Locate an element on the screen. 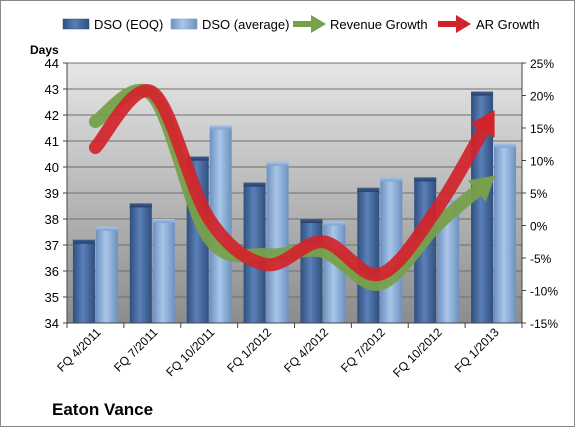 This screenshot has height=428, width=575. legend-item-dso-eoq: DSO (EOQ) is located at coordinates (112, 24).